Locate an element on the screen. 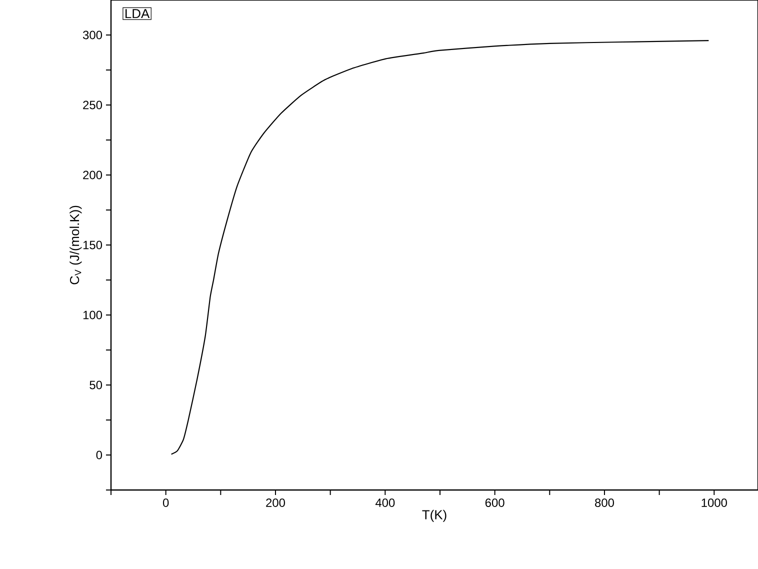  x-tick-label: 0 is located at coordinates (165, 502).